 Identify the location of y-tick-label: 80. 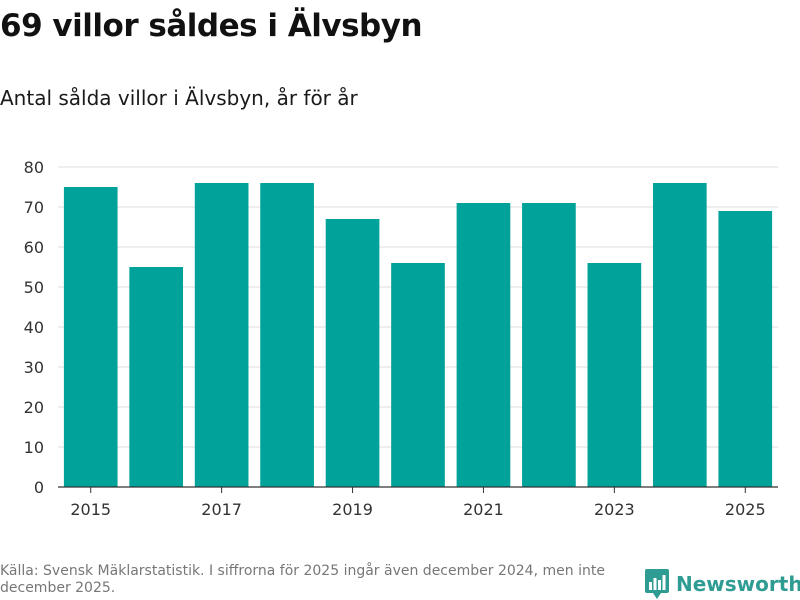
(34, 167).